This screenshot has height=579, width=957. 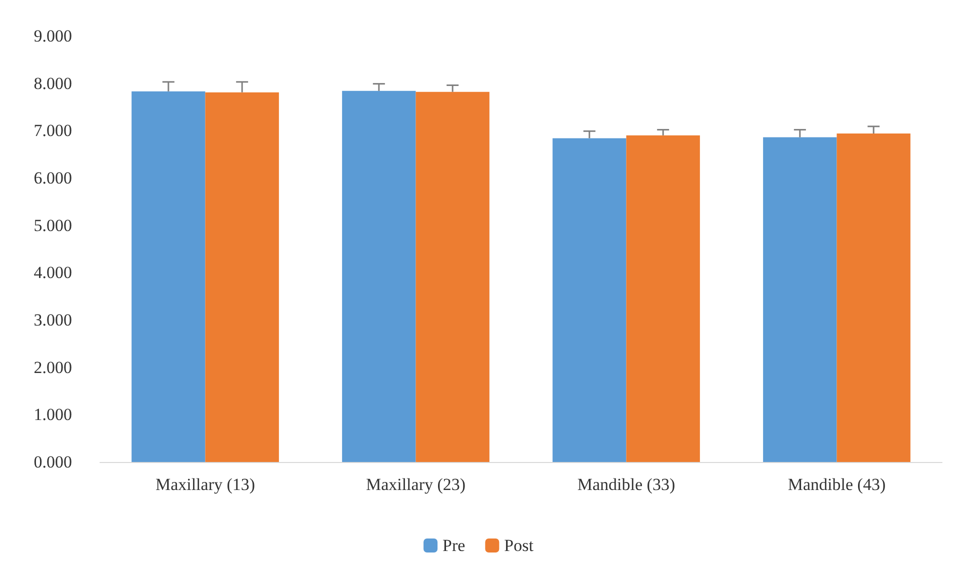 What do you see at coordinates (53, 130) in the screenshot?
I see `y-tick-label: 7.000` at bounding box center [53, 130].